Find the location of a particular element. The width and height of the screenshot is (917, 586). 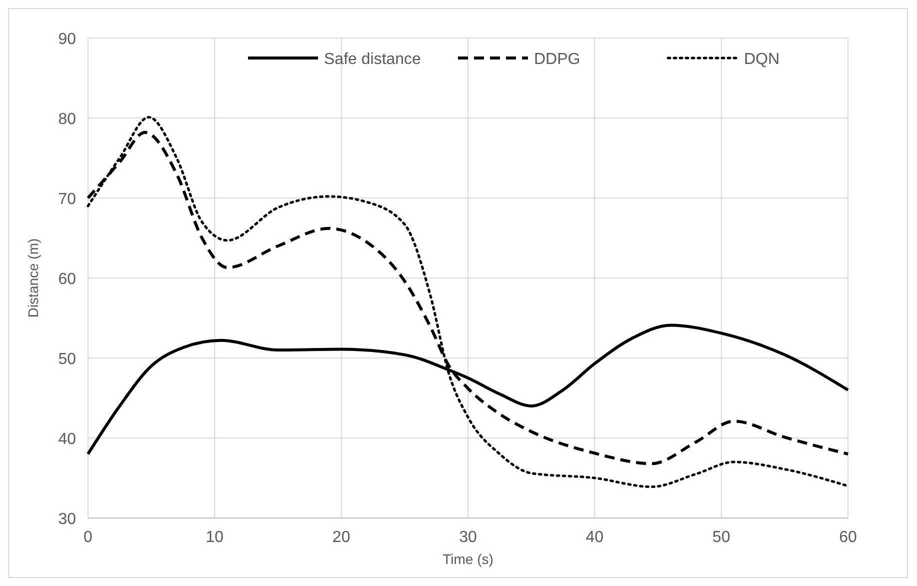

y-tick-label: 50 is located at coordinates (67, 359).